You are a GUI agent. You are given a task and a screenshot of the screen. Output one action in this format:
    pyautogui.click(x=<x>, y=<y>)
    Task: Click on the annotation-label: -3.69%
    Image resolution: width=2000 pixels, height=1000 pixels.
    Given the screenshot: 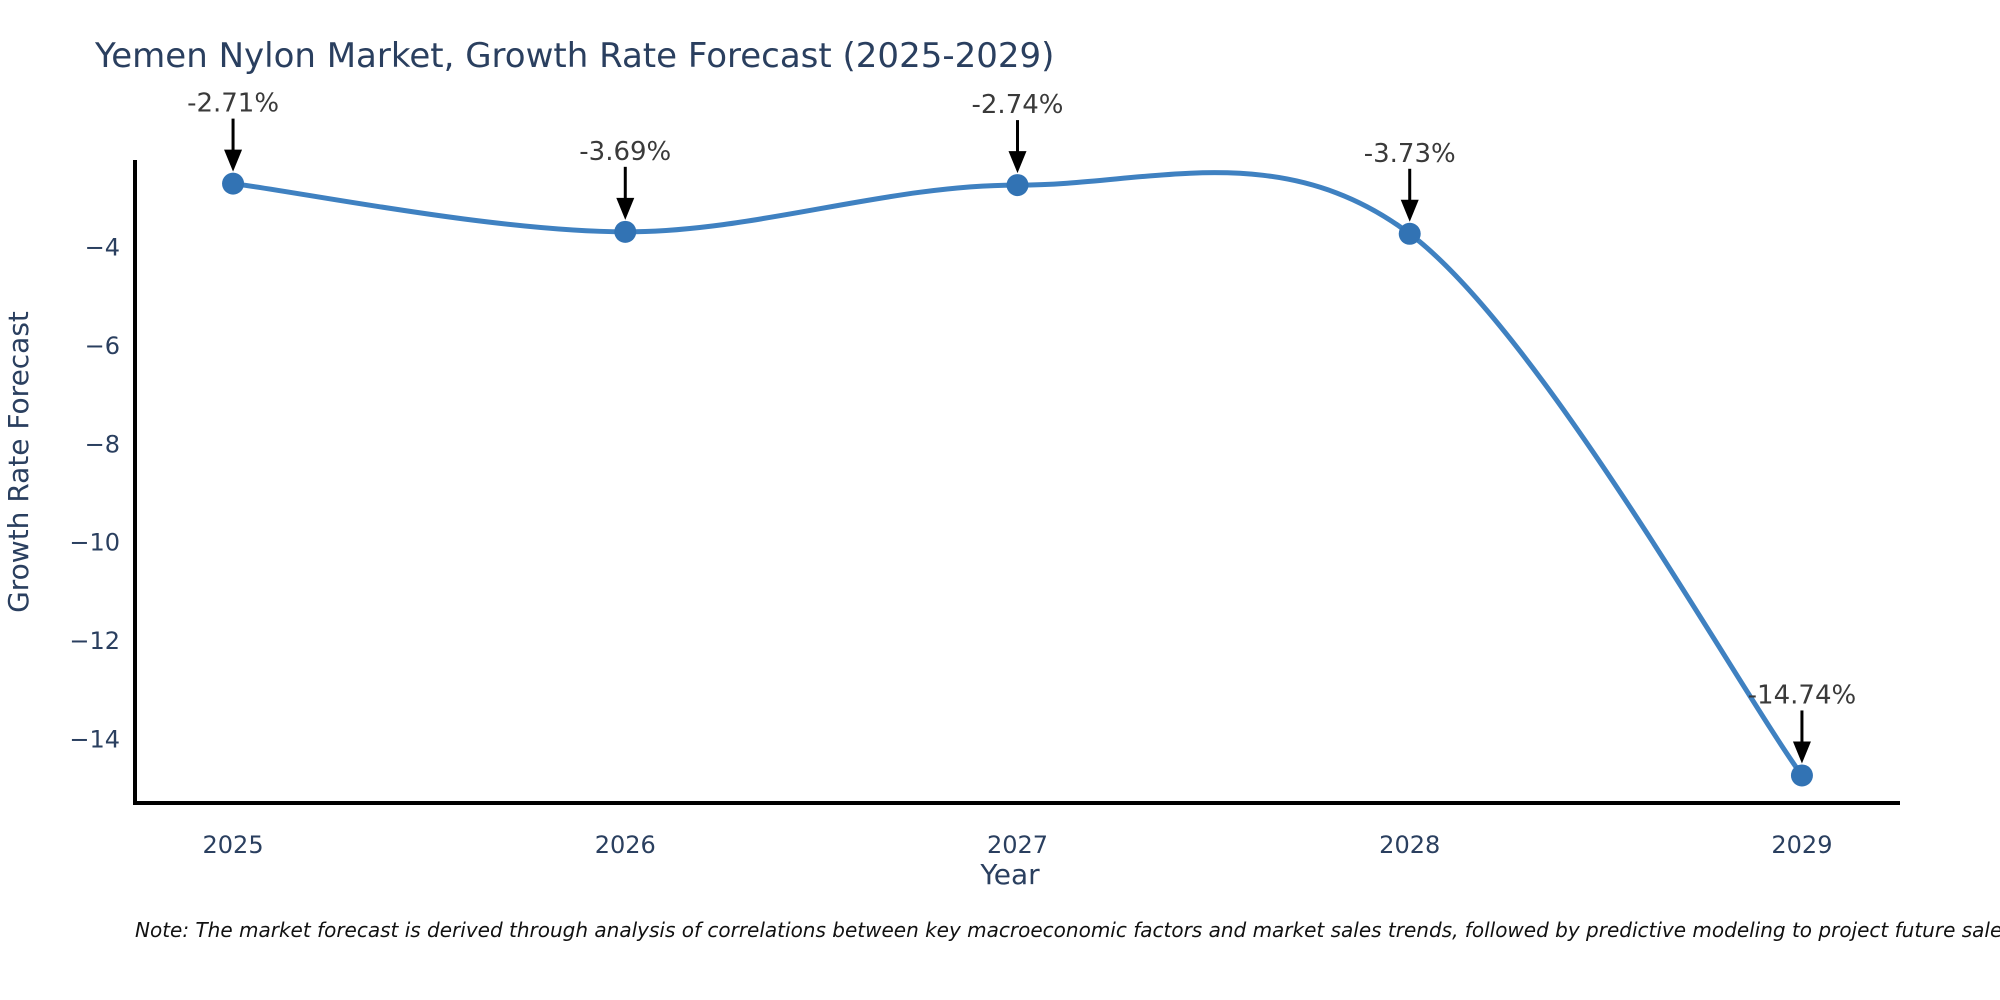 What is the action you would take?
    pyautogui.click(x=625, y=152)
    